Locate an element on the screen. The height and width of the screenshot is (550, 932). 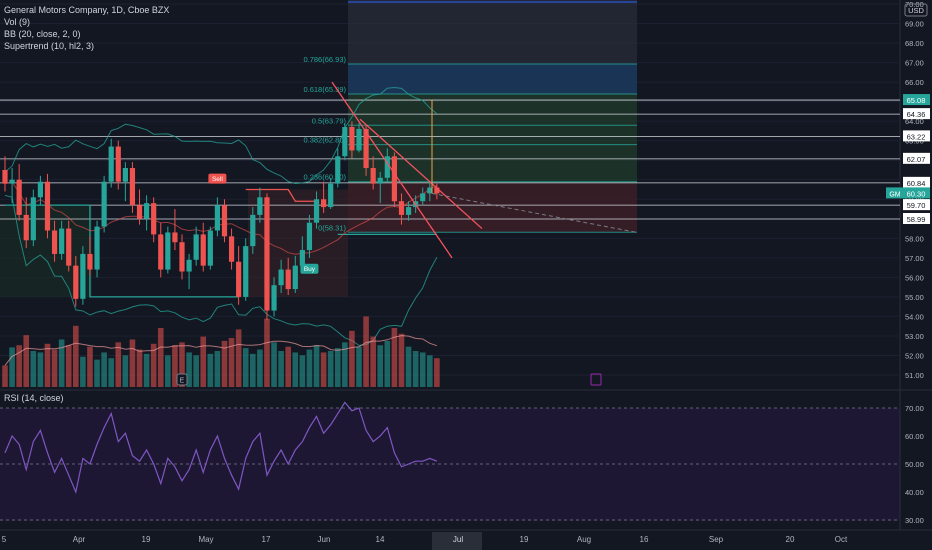
buy-signal-marker is located at coordinates (309, 268).